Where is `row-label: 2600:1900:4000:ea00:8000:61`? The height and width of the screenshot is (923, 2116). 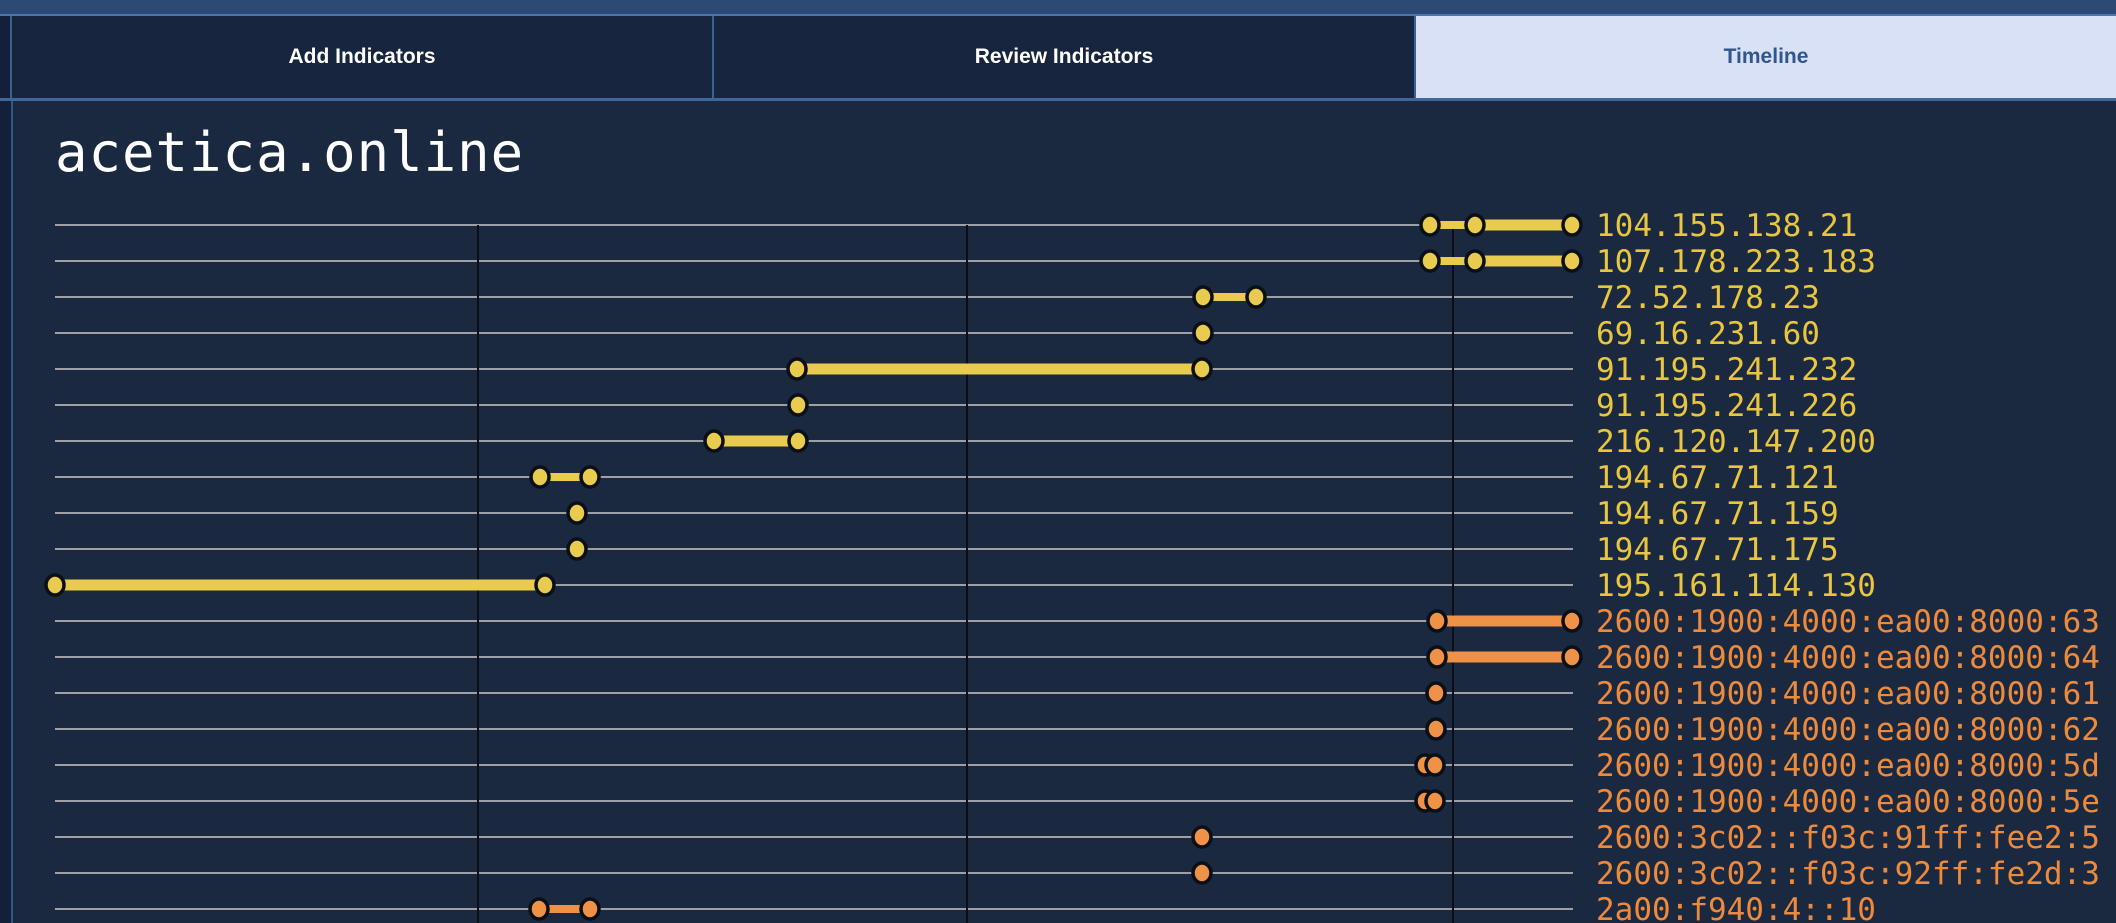 row-label: 2600:1900:4000:ea00:8000:61 is located at coordinates (1848, 694).